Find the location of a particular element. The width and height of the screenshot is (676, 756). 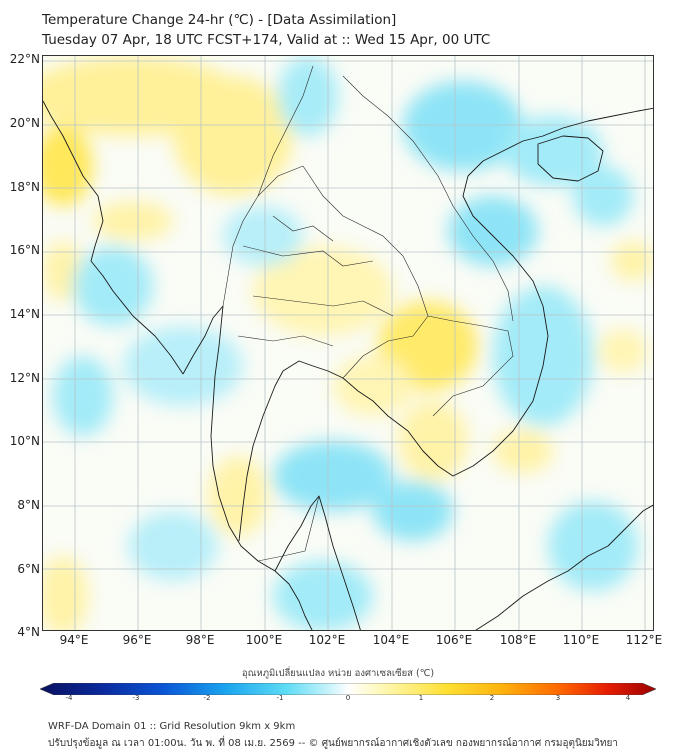

colorbar-tick: -3 is located at coordinates (136, 698).